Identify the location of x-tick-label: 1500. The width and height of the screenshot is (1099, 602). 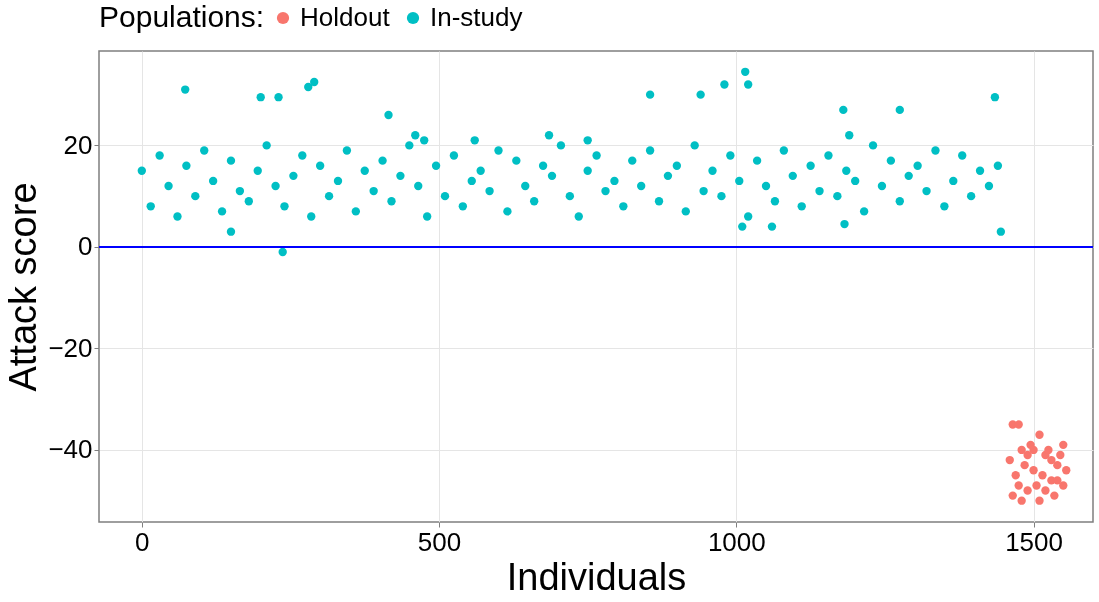
(1034, 541).